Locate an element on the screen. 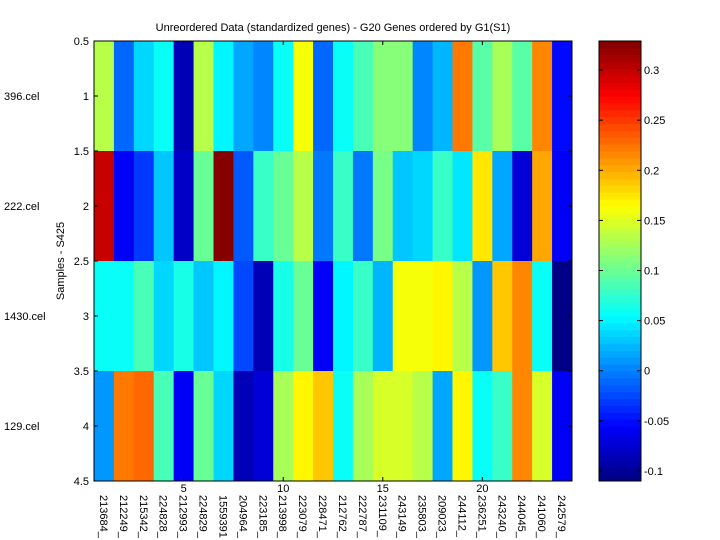 Image resolution: width=720 pixels, height=540 pixels. x-tick-label: 15 is located at coordinates (383, 489).